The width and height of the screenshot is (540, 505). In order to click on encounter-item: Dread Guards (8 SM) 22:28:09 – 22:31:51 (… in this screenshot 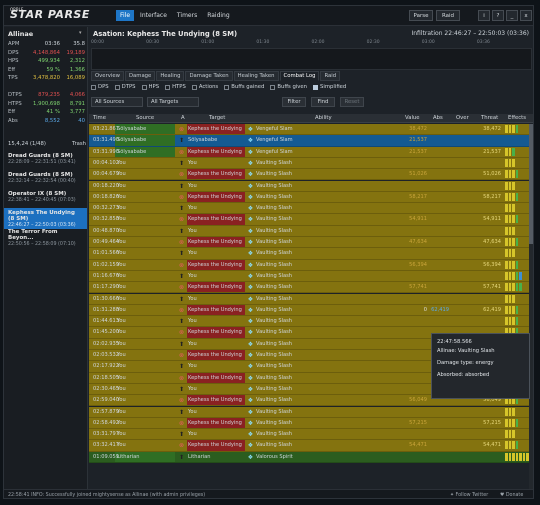, I will do `click(45, 161)`.